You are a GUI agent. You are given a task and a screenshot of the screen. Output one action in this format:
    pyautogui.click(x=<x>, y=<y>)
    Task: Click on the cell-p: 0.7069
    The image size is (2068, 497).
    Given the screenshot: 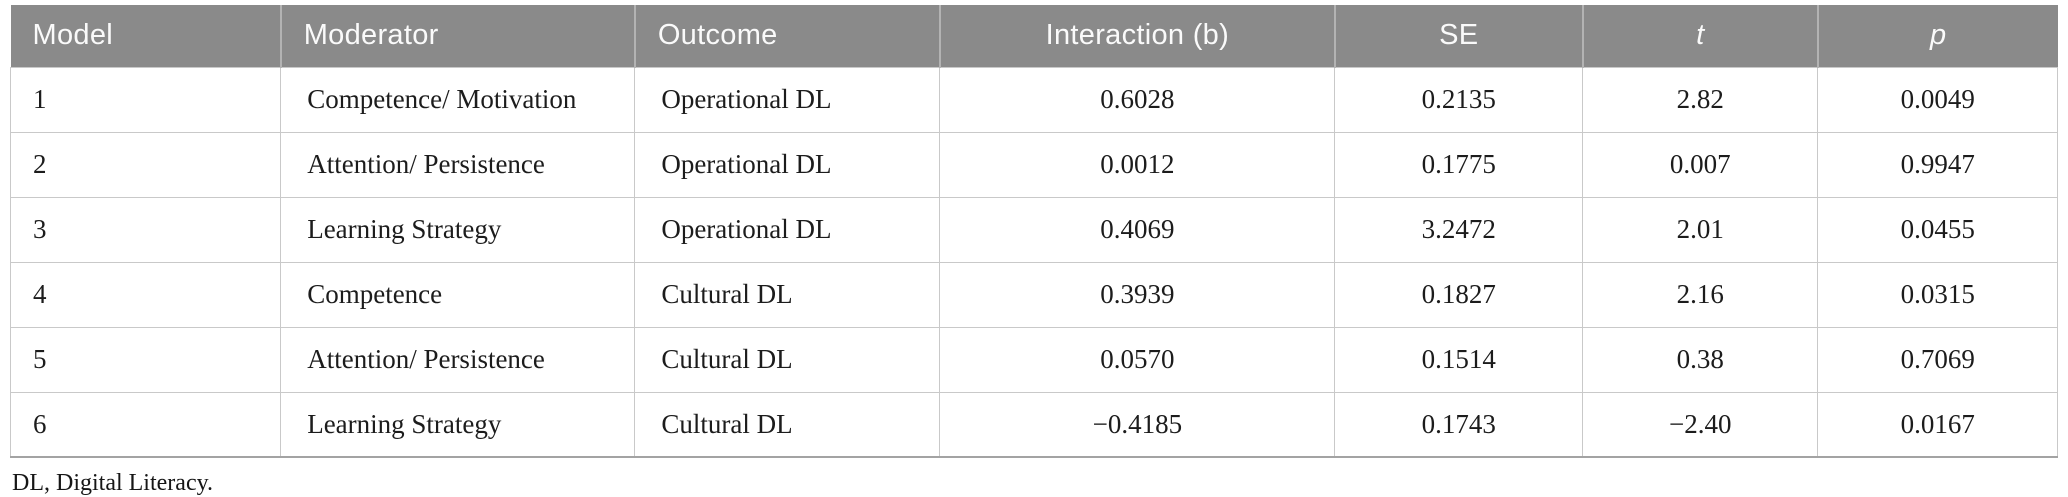 What is the action you would take?
    pyautogui.click(x=1937, y=359)
    